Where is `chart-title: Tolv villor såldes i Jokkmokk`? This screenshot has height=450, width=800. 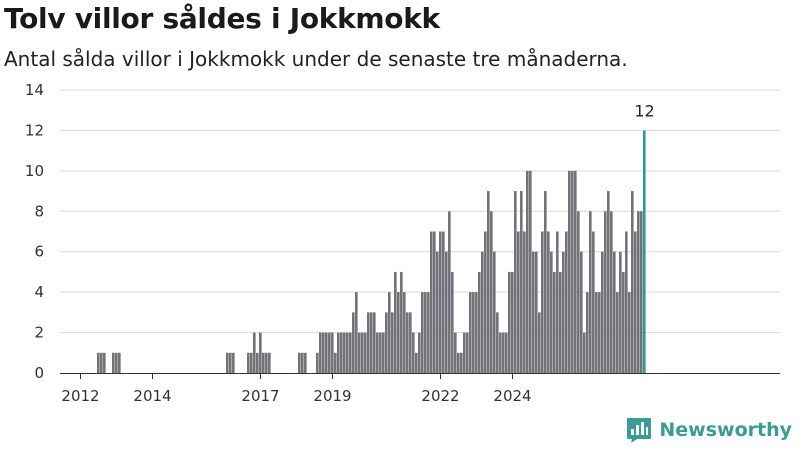 chart-title: Tolv villor såldes i Jokkmokk is located at coordinates (222, 18).